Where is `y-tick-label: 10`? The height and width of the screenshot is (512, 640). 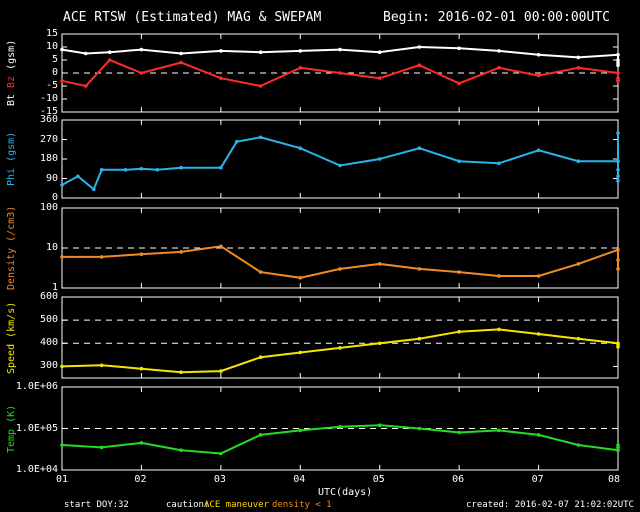
y-tick-label: 10 is located at coordinates (51, 247).